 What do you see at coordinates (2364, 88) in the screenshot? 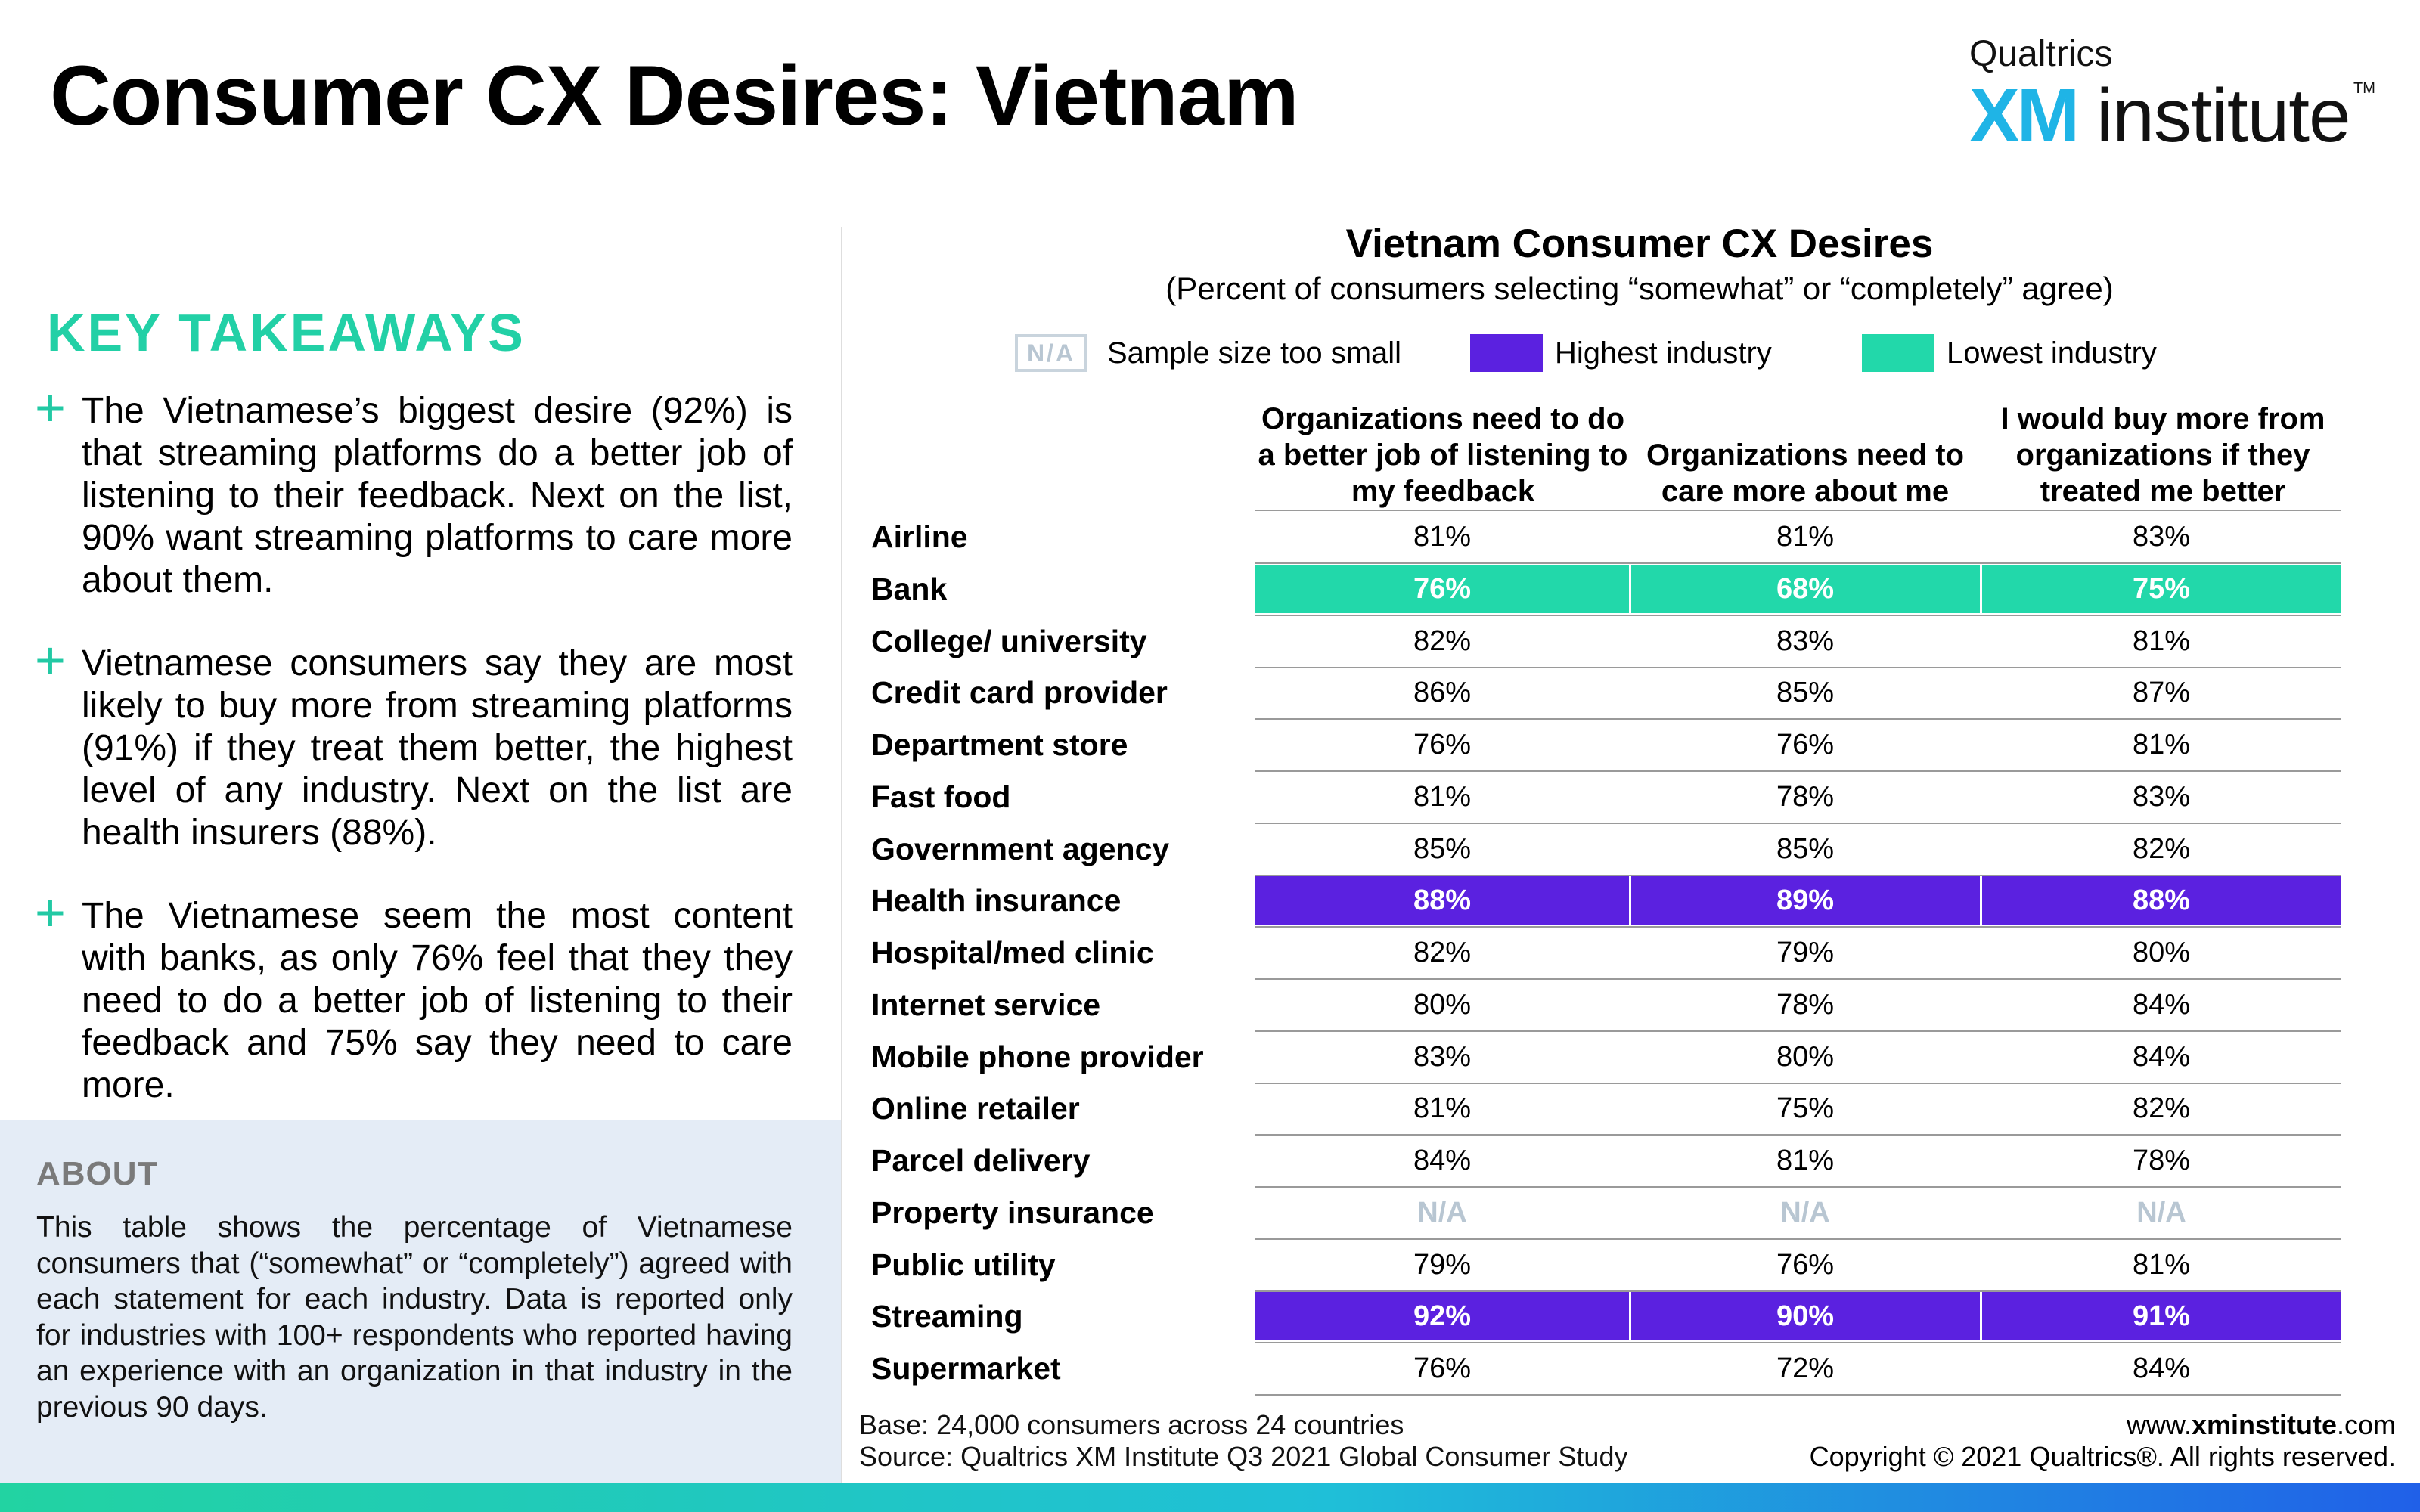
I see `logo-trademark: TM` at bounding box center [2364, 88].